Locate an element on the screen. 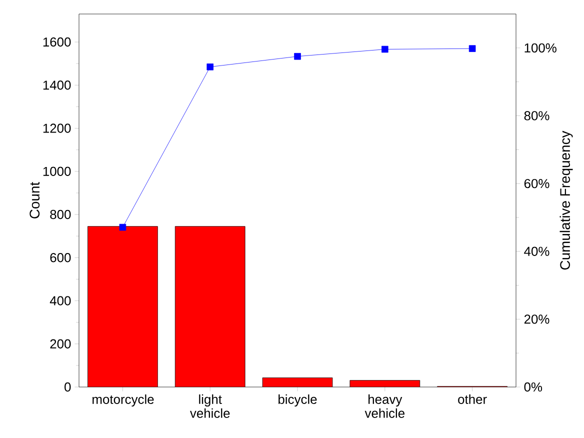 Image resolution: width=584 pixels, height=438 pixels. x-tick-label: heavy vehicle is located at coordinates (384, 406).